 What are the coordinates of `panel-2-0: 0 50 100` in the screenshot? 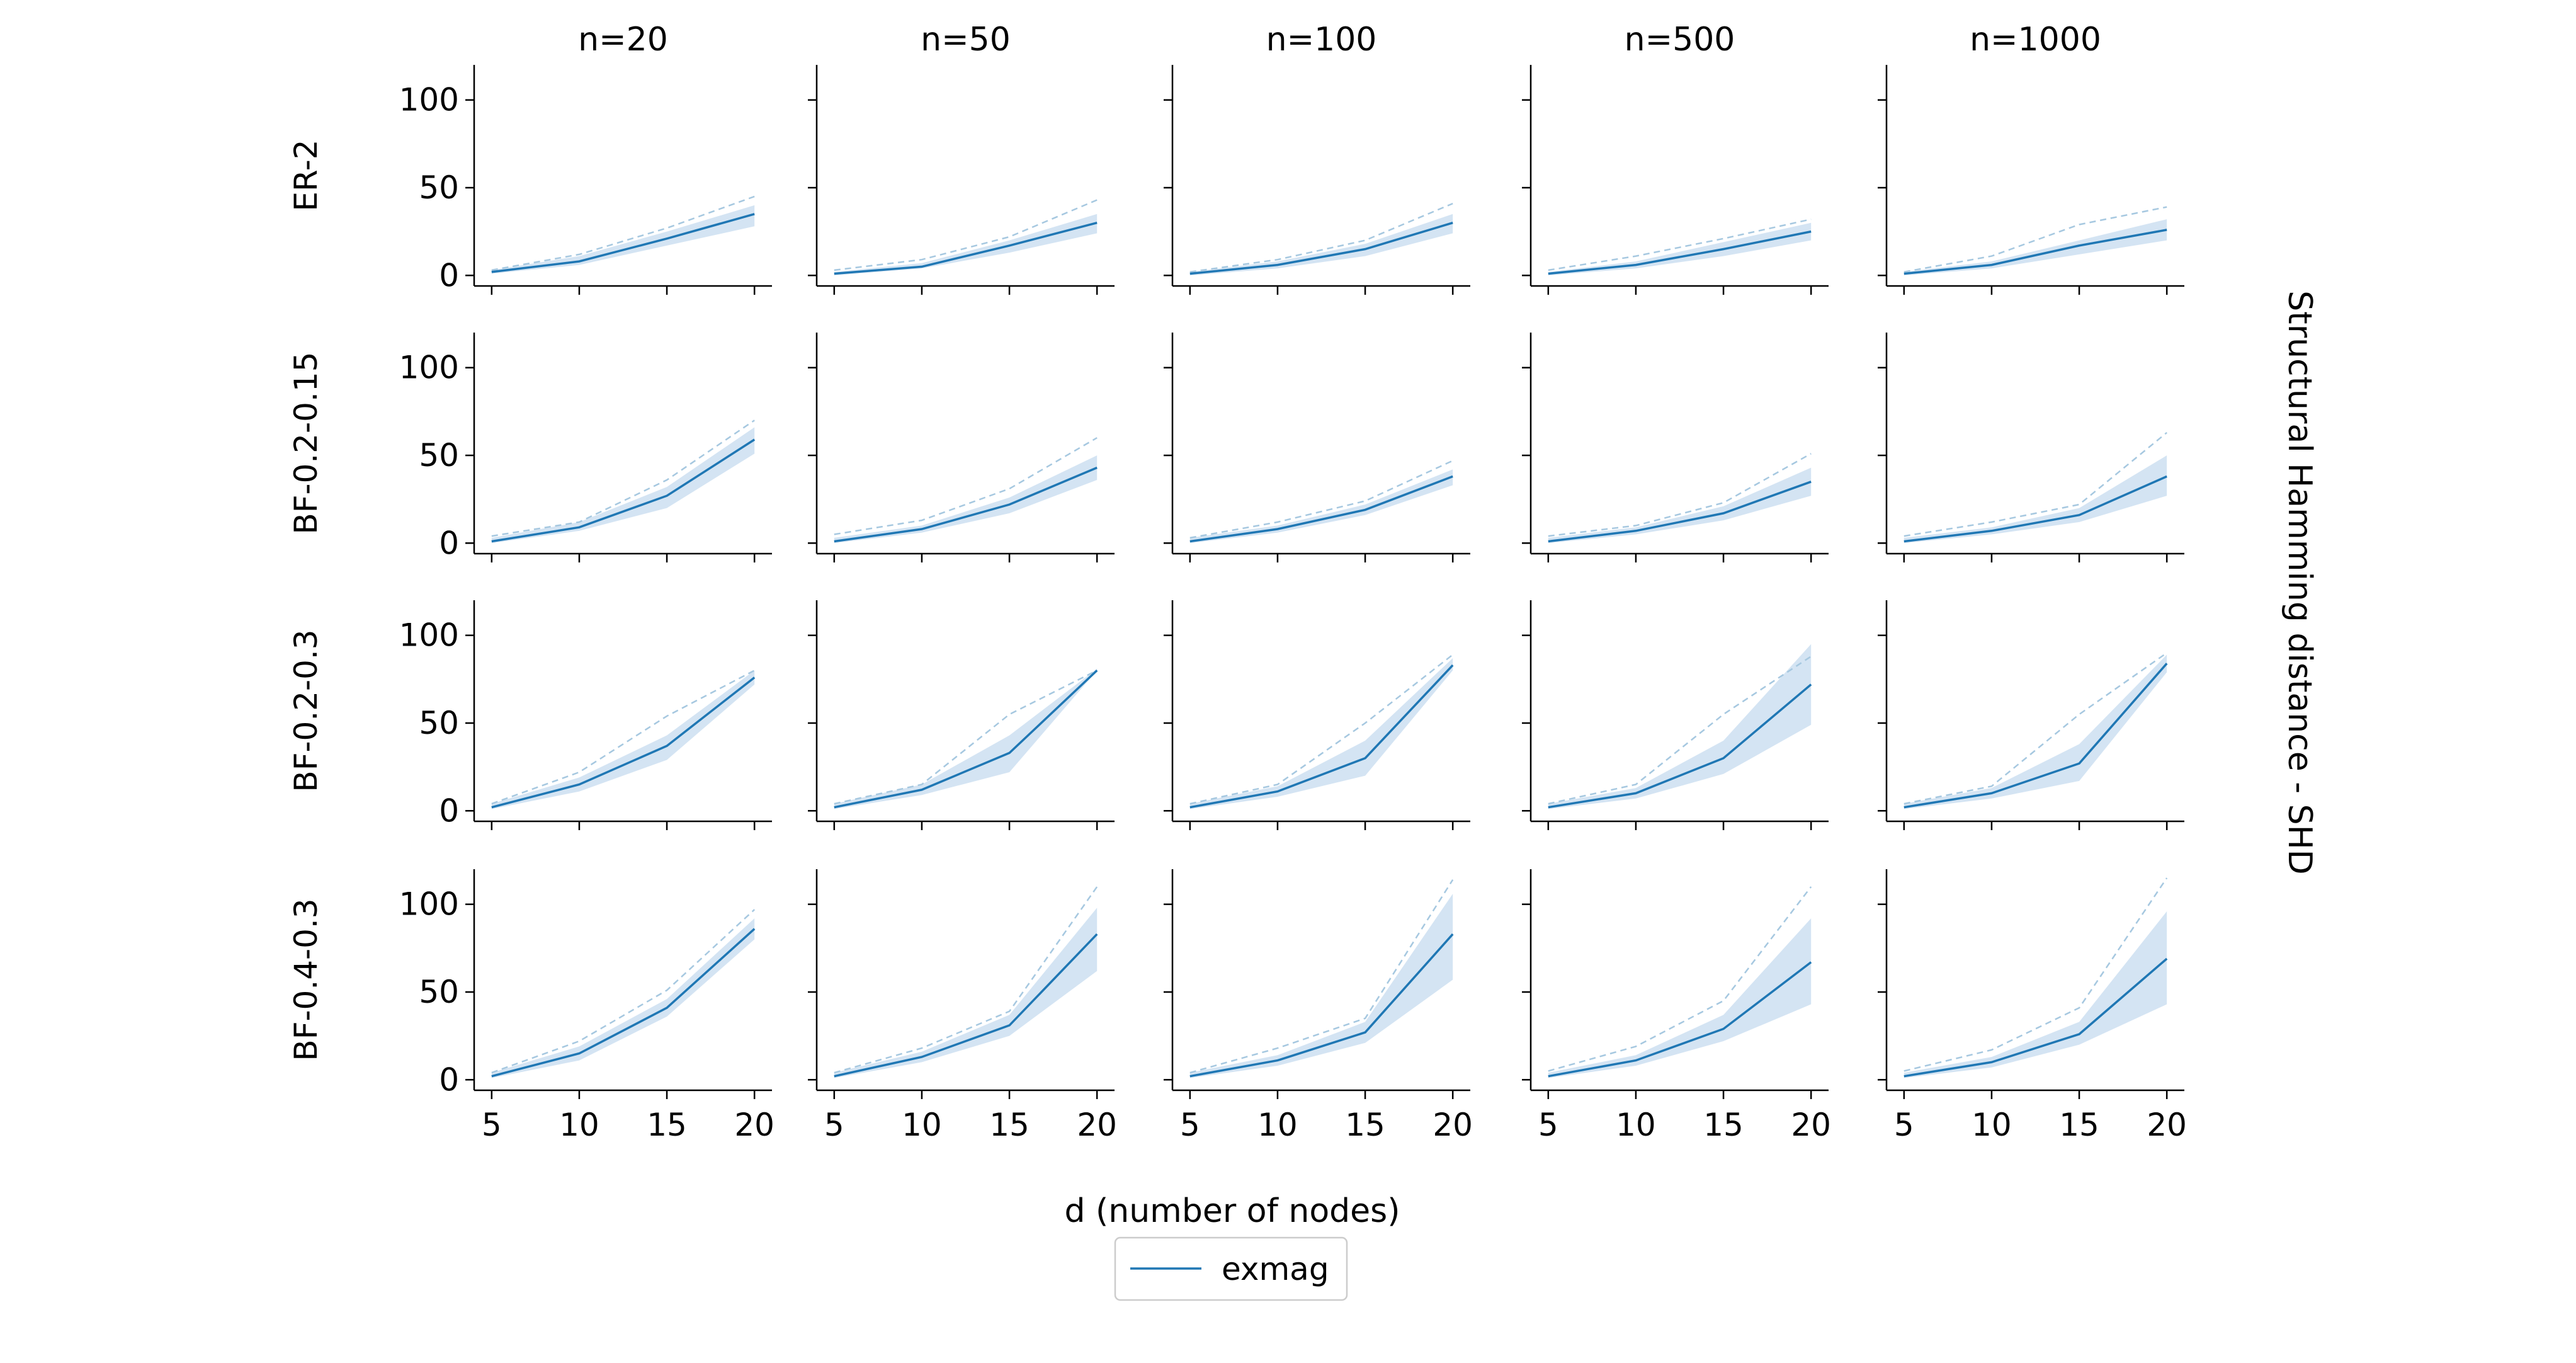 It's located at (585, 715).